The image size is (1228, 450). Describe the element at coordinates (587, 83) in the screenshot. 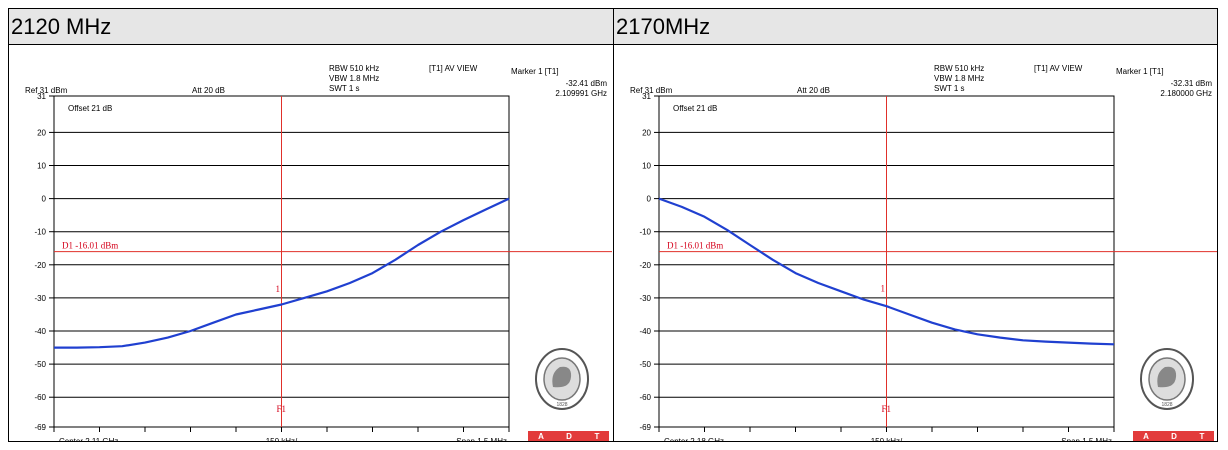

I see `marker-level-readout: -32.41 dBm` at that location.